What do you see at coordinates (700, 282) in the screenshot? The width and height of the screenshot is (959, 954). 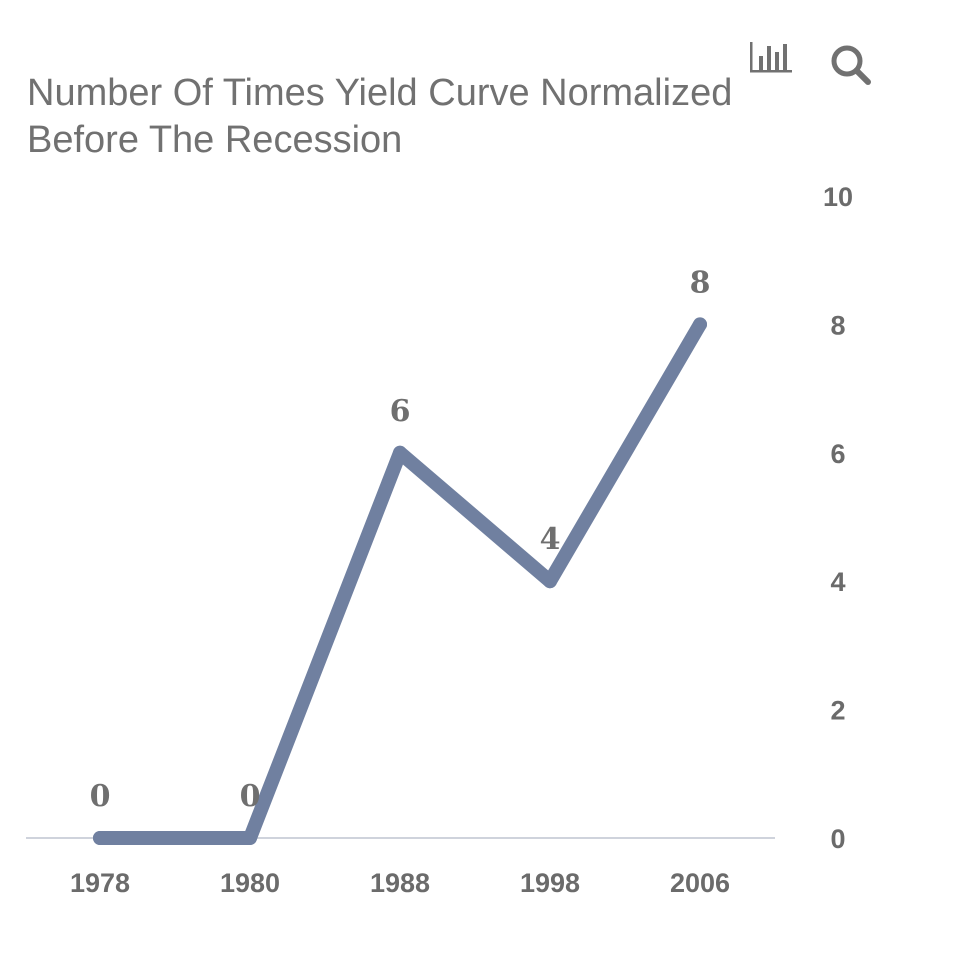 I see `data-label: 8` at bounding box center [700, 282].